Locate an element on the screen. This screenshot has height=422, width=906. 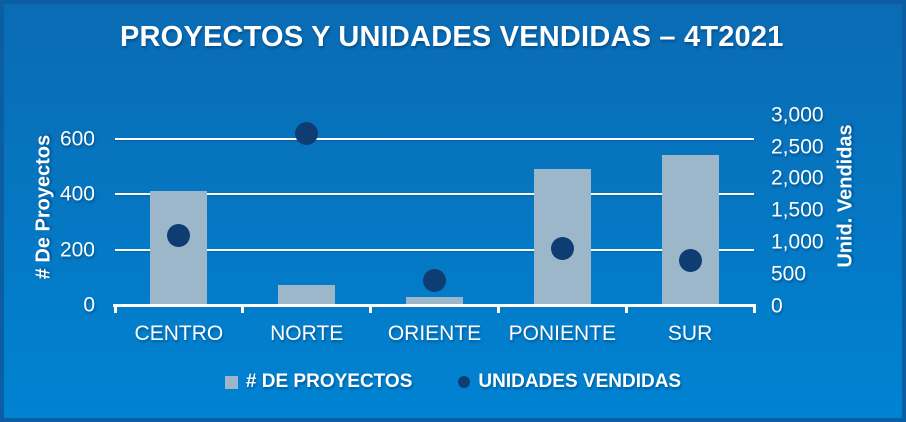
data-point-poniente is located at coordinates (562, 248).